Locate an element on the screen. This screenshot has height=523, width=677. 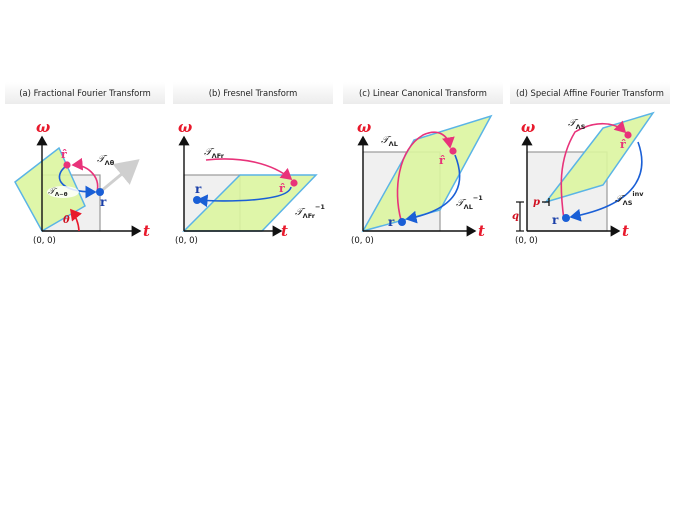
q-offset-label: q is located at coordinates (515, 216).